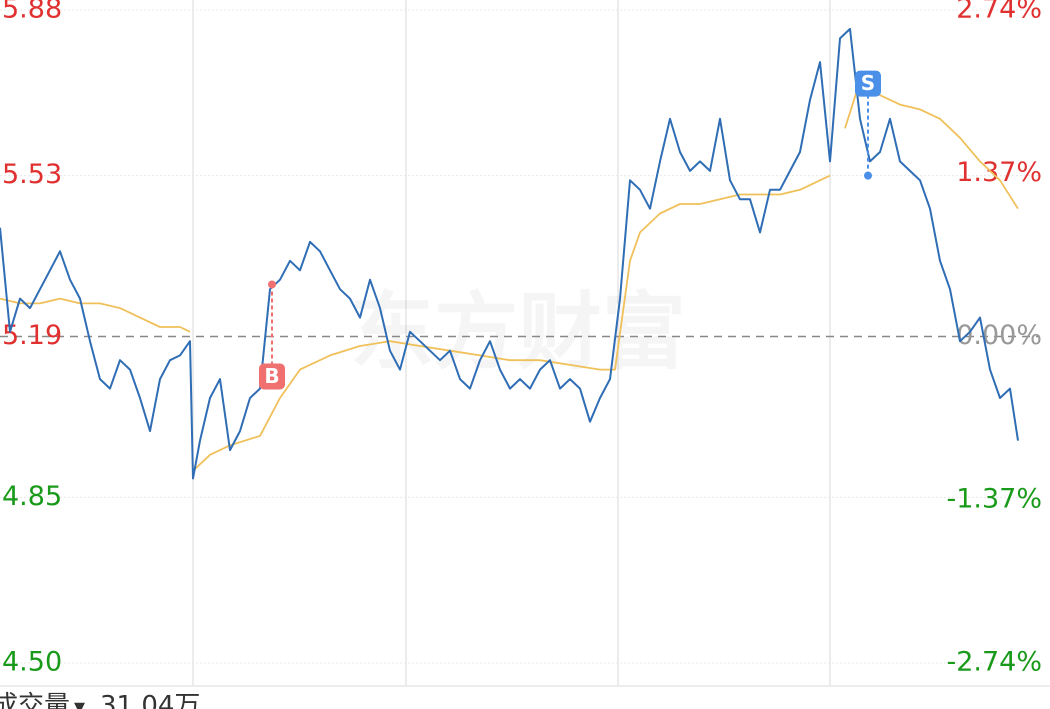  I want to click on y2-tick-label: 0.00%, so click(999, 335).